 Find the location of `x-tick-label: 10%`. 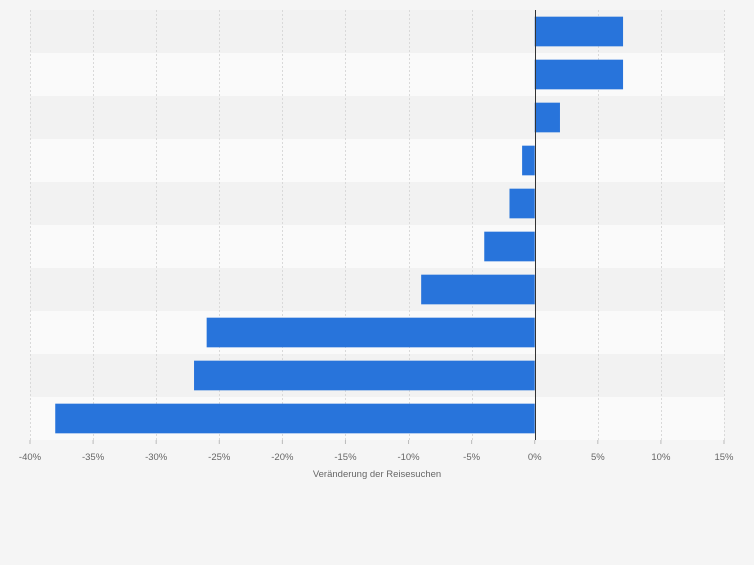

x-tick-label: 10% is located at coordinates (661, 457).